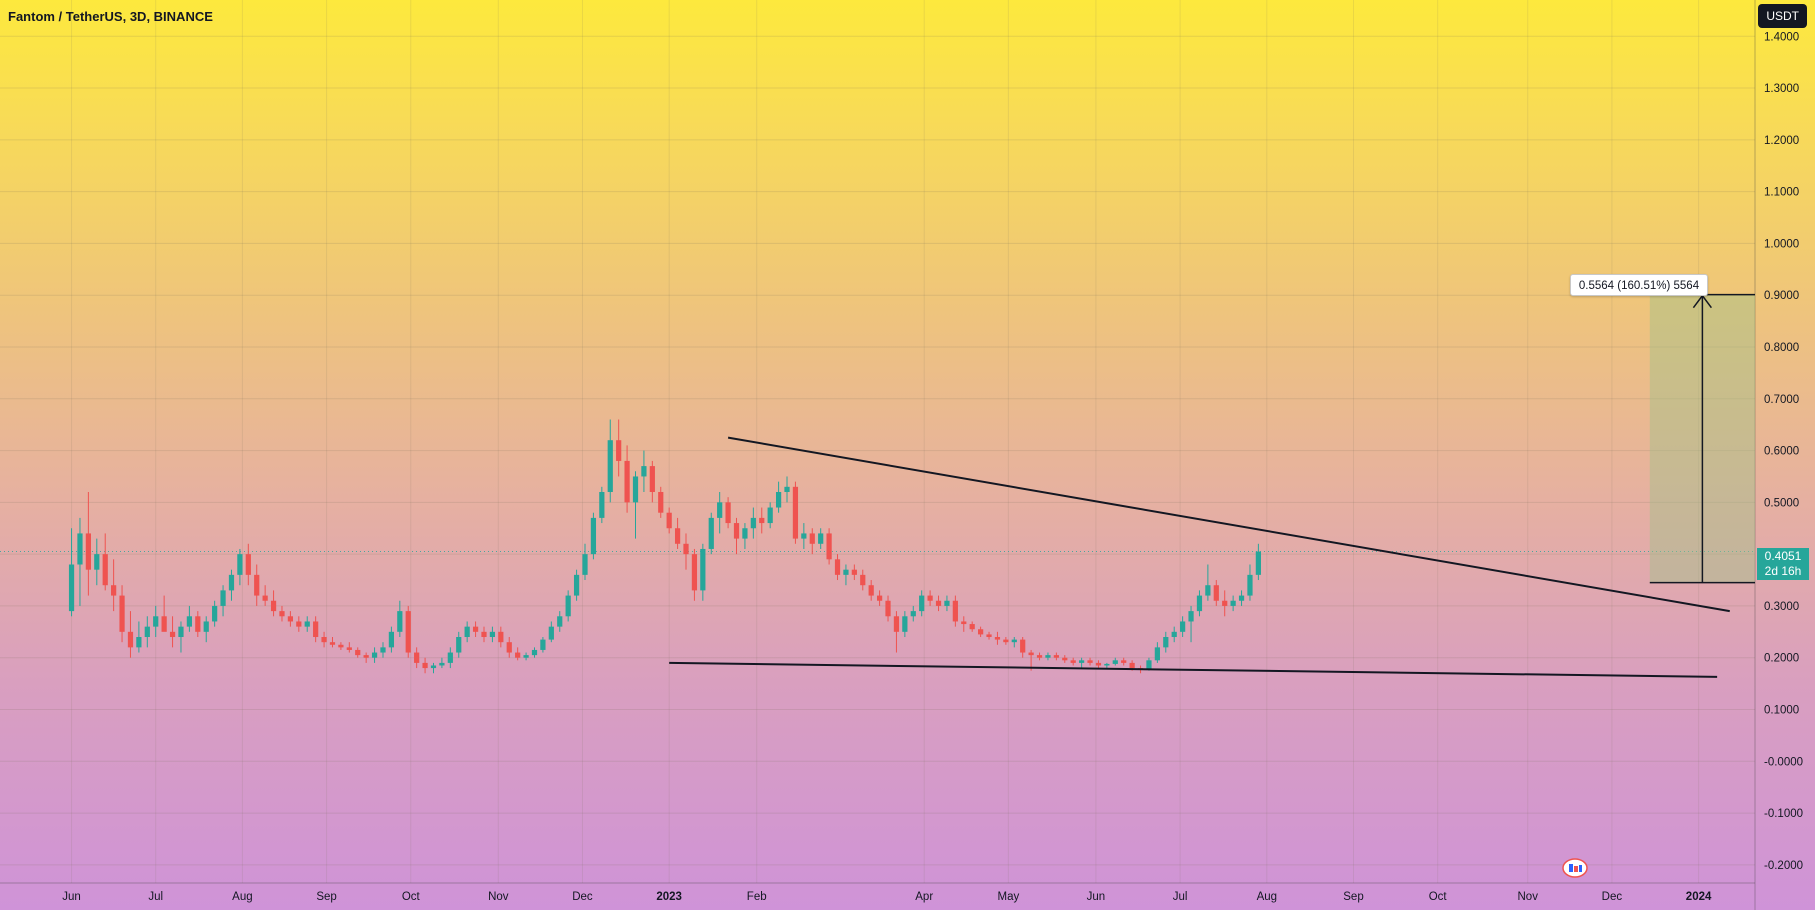 This screenshot has width=1815, height=910. I want to click on measure-label: 0.5564 (160.51%) 5564, so click(1639, 285).